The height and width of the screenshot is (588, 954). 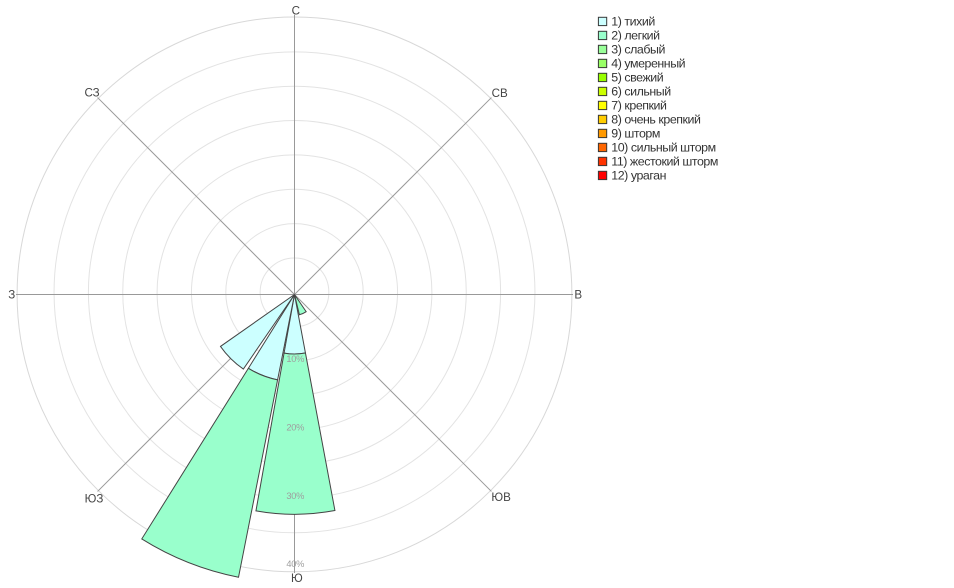 What do you see at coordinates (664, 161) in the screenshot?
I see `svg-text: 11) жестокий шторм` at bounding box center [664, 161].